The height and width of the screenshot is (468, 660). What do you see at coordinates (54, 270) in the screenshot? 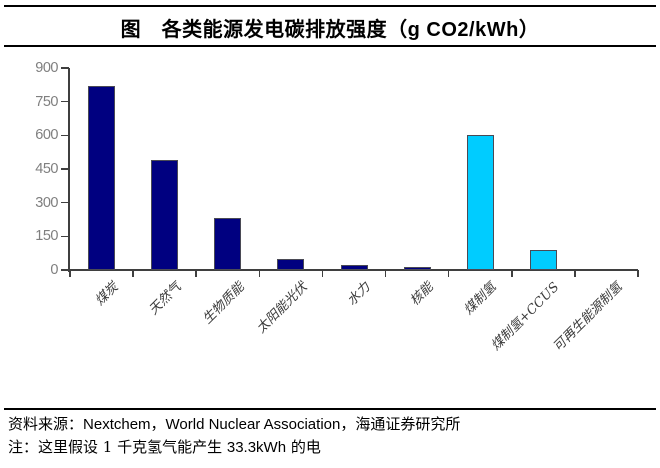
I see `y-axis-tick-label: 0` at bounding box center [54, 270].